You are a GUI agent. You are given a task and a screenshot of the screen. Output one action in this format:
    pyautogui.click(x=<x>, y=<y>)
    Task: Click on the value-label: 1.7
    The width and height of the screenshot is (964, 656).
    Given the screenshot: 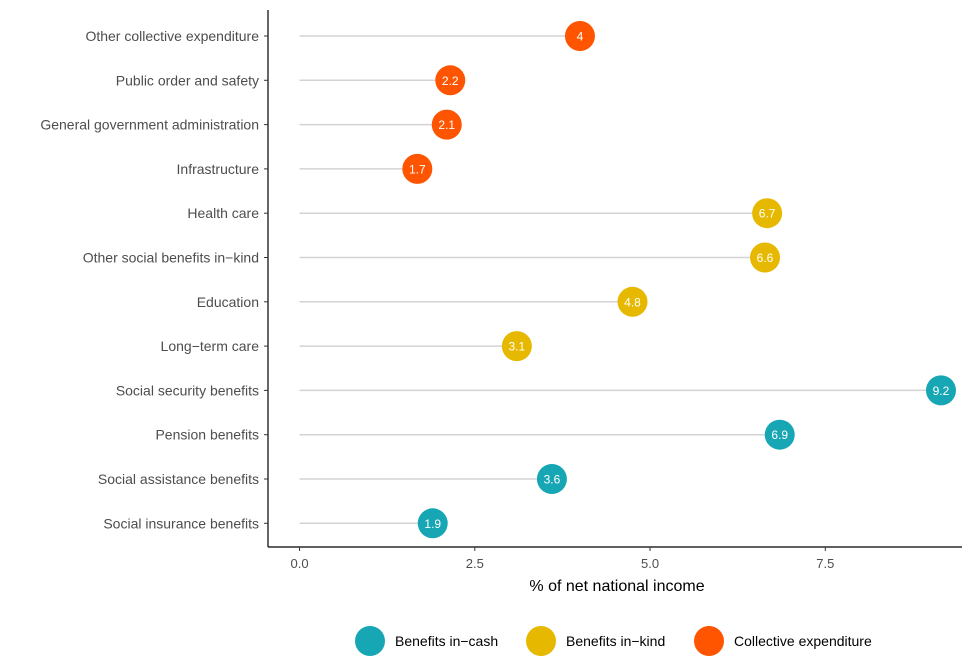 What is the action you would take?
    pyautogui.click(x=417, y=169)
    